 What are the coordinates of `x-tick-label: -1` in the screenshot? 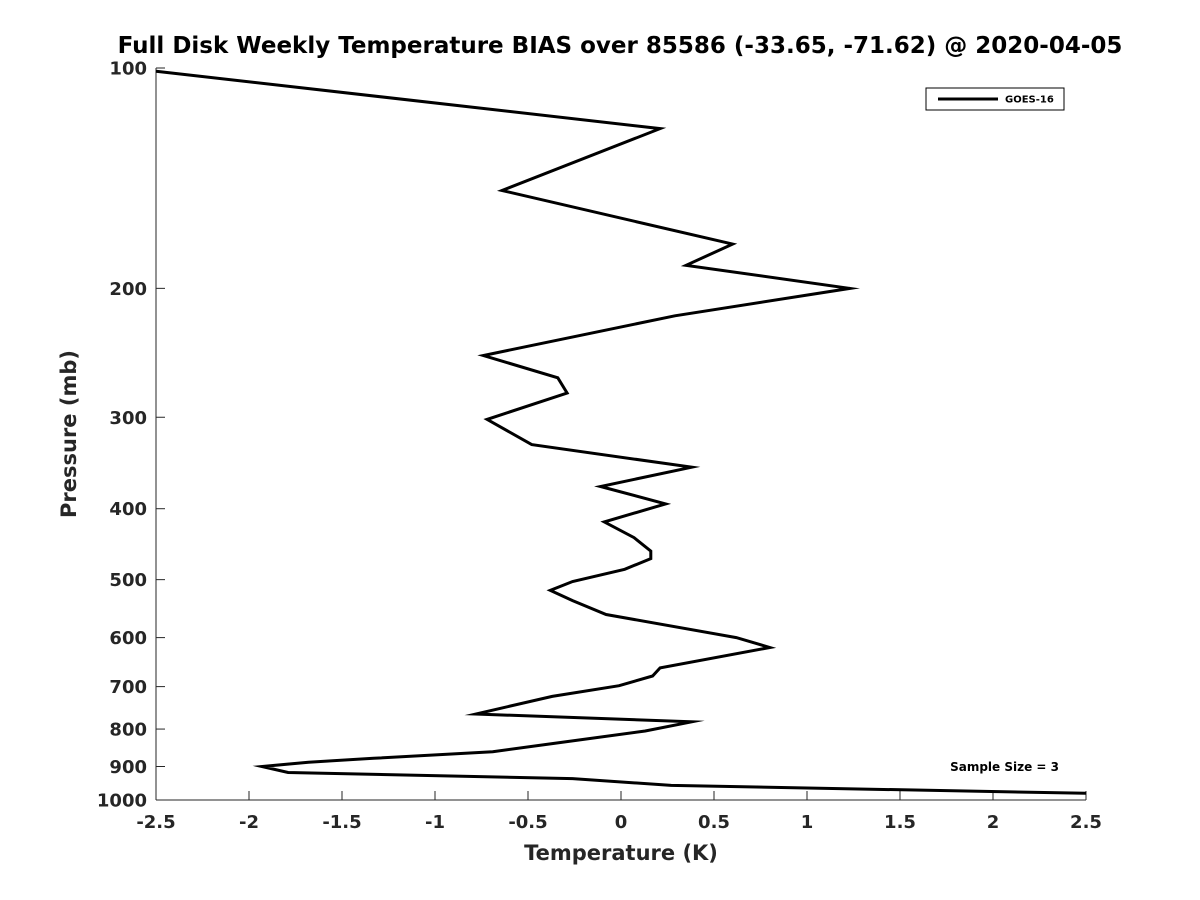 It's located at (435, 822).